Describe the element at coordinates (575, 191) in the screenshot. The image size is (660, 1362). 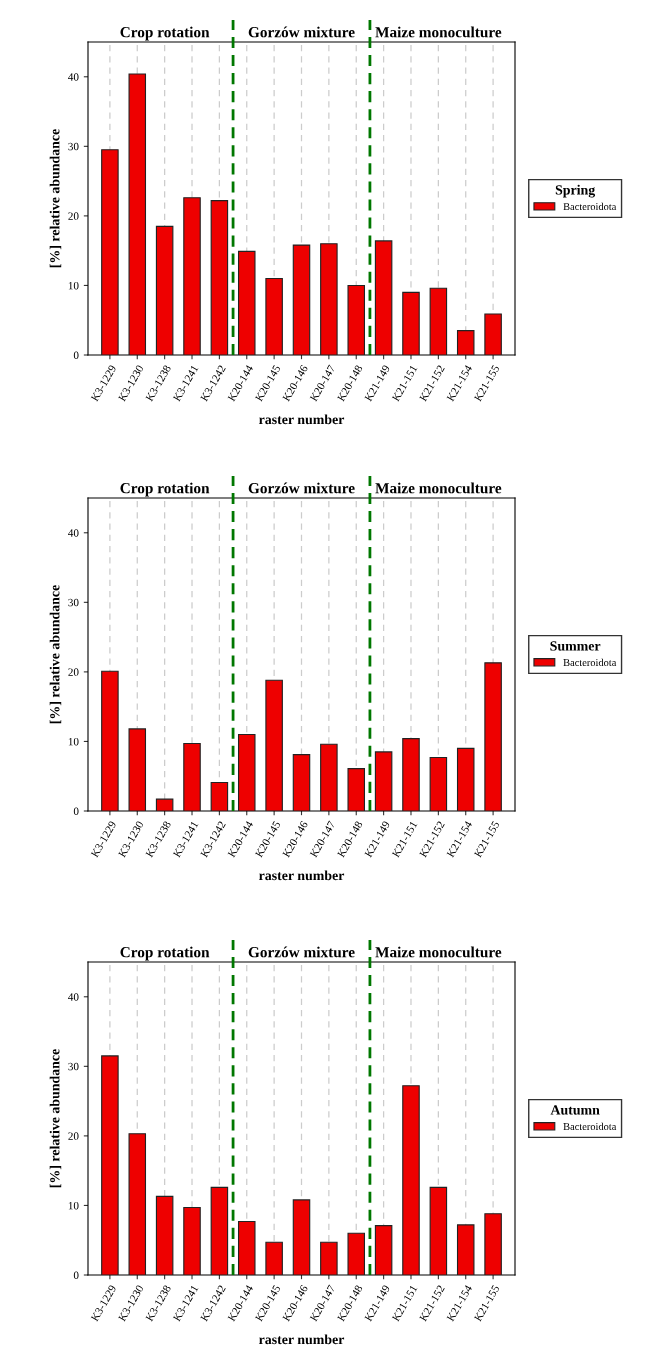
I see `legend-title: Spring` at that location.